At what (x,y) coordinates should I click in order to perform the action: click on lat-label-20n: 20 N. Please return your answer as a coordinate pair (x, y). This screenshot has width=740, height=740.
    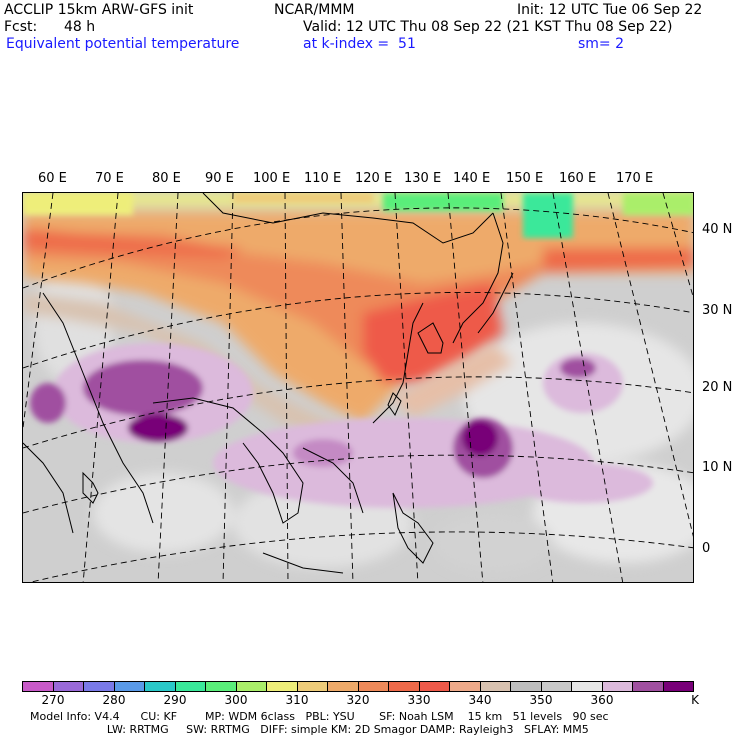
    Looking at the image, I should click on (717, 387).